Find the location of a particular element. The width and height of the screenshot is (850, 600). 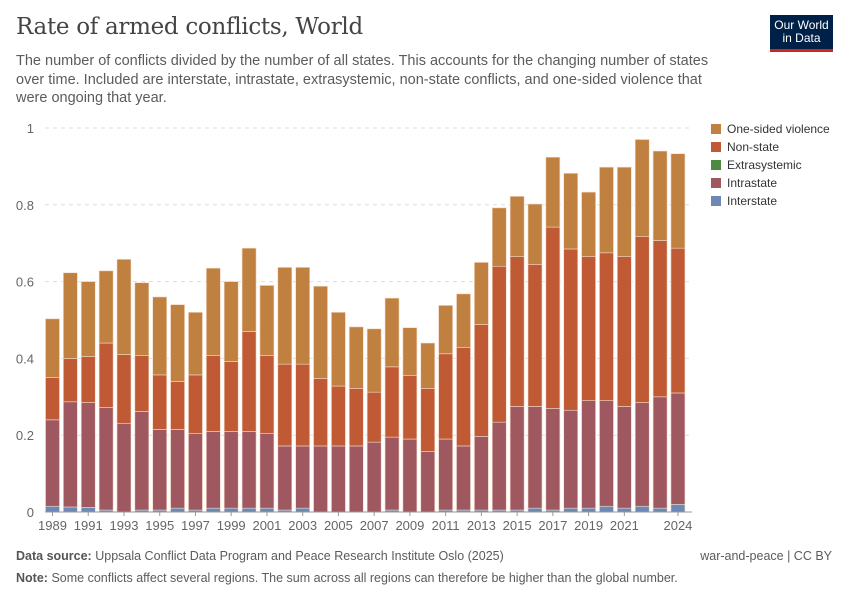

owid-logo: Our World in Data is located at coordinates (801, 33).